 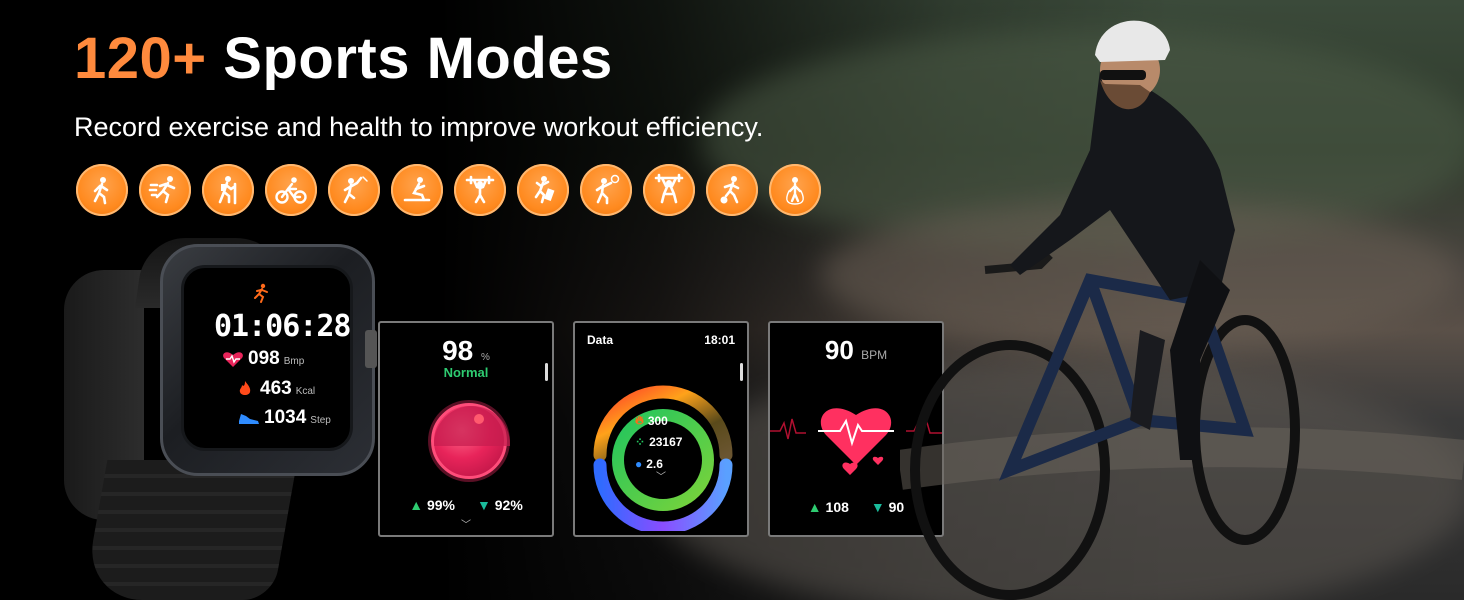 I want to click on watch-time: 01:06:28, so click(x=282, y=326).